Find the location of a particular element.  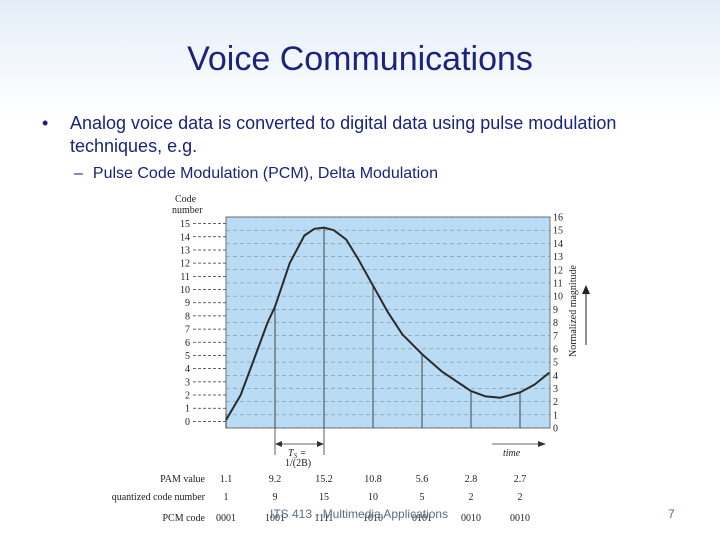

code-tick-label: 6 is located at coordinates (187, 343).